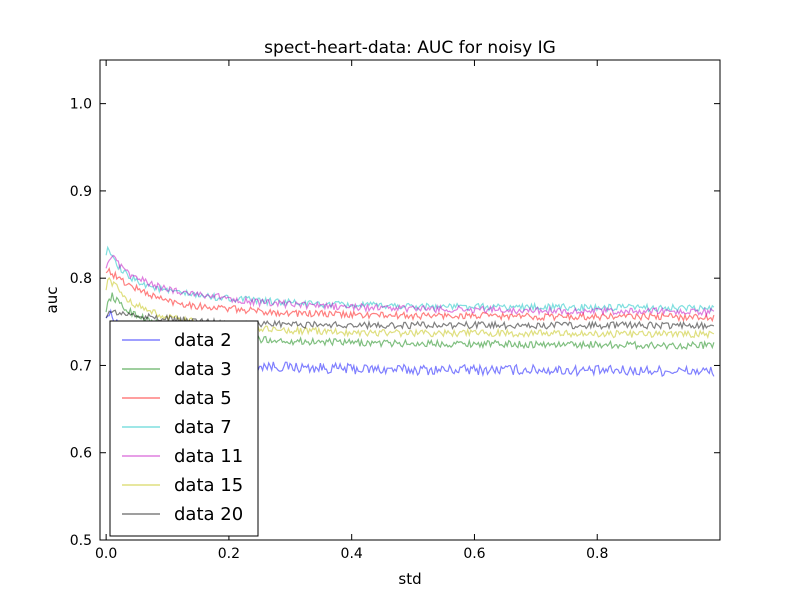 The width and height of the screenshot is (800, 600). What do you see at coordinates (52, 300) in the screenshot?
I see `y-axis-label: auc` at bounding box center [52, 300].